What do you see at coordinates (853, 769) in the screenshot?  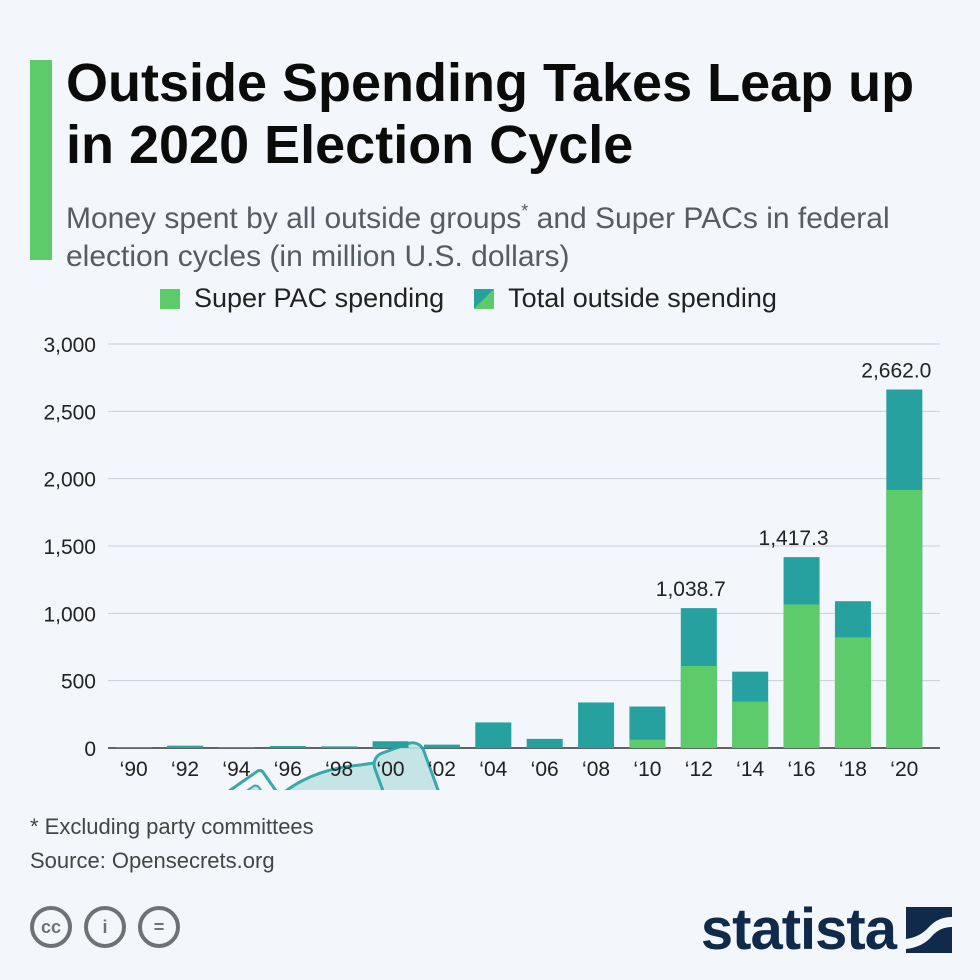 I see `x-tick-label: ‘18` at bounding box center [853, 769].